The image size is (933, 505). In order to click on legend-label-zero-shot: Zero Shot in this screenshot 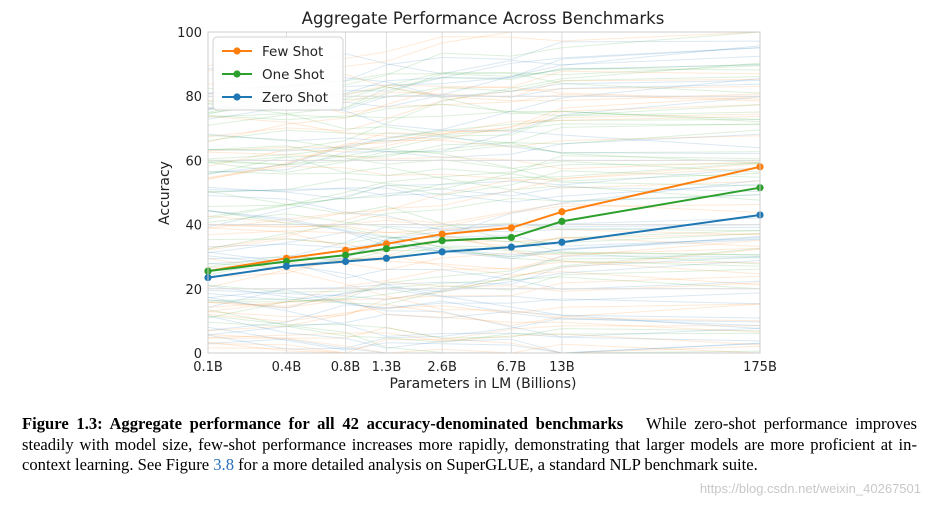, I will do `click(295, 98)`.